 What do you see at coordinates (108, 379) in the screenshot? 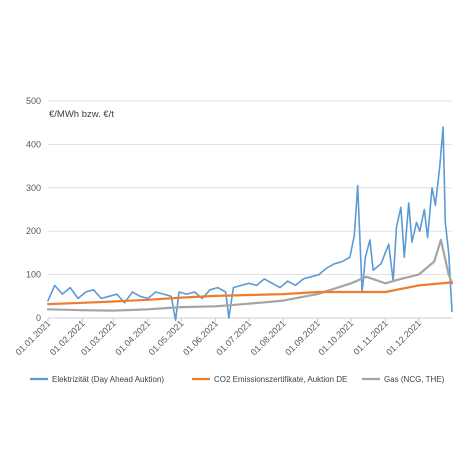
I see `legend-label-0: Elektrizität (Day Ahead Auktion)` at bounding box center [108, 379].